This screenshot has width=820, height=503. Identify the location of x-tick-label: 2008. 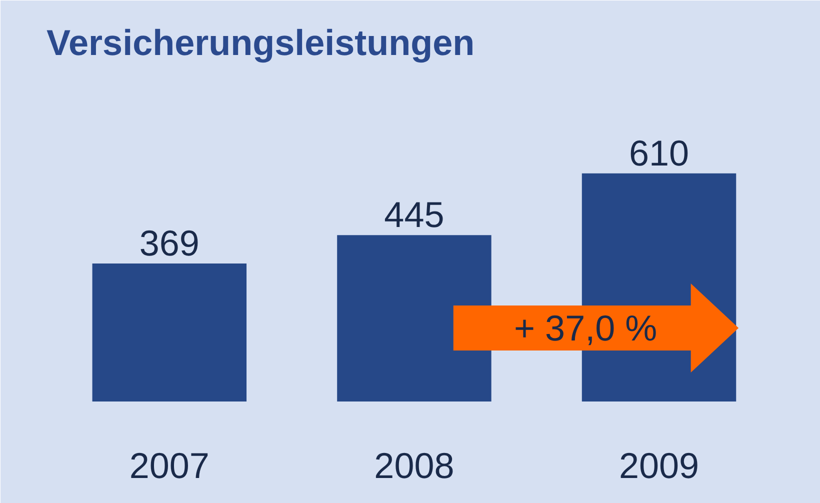
(414, 465).